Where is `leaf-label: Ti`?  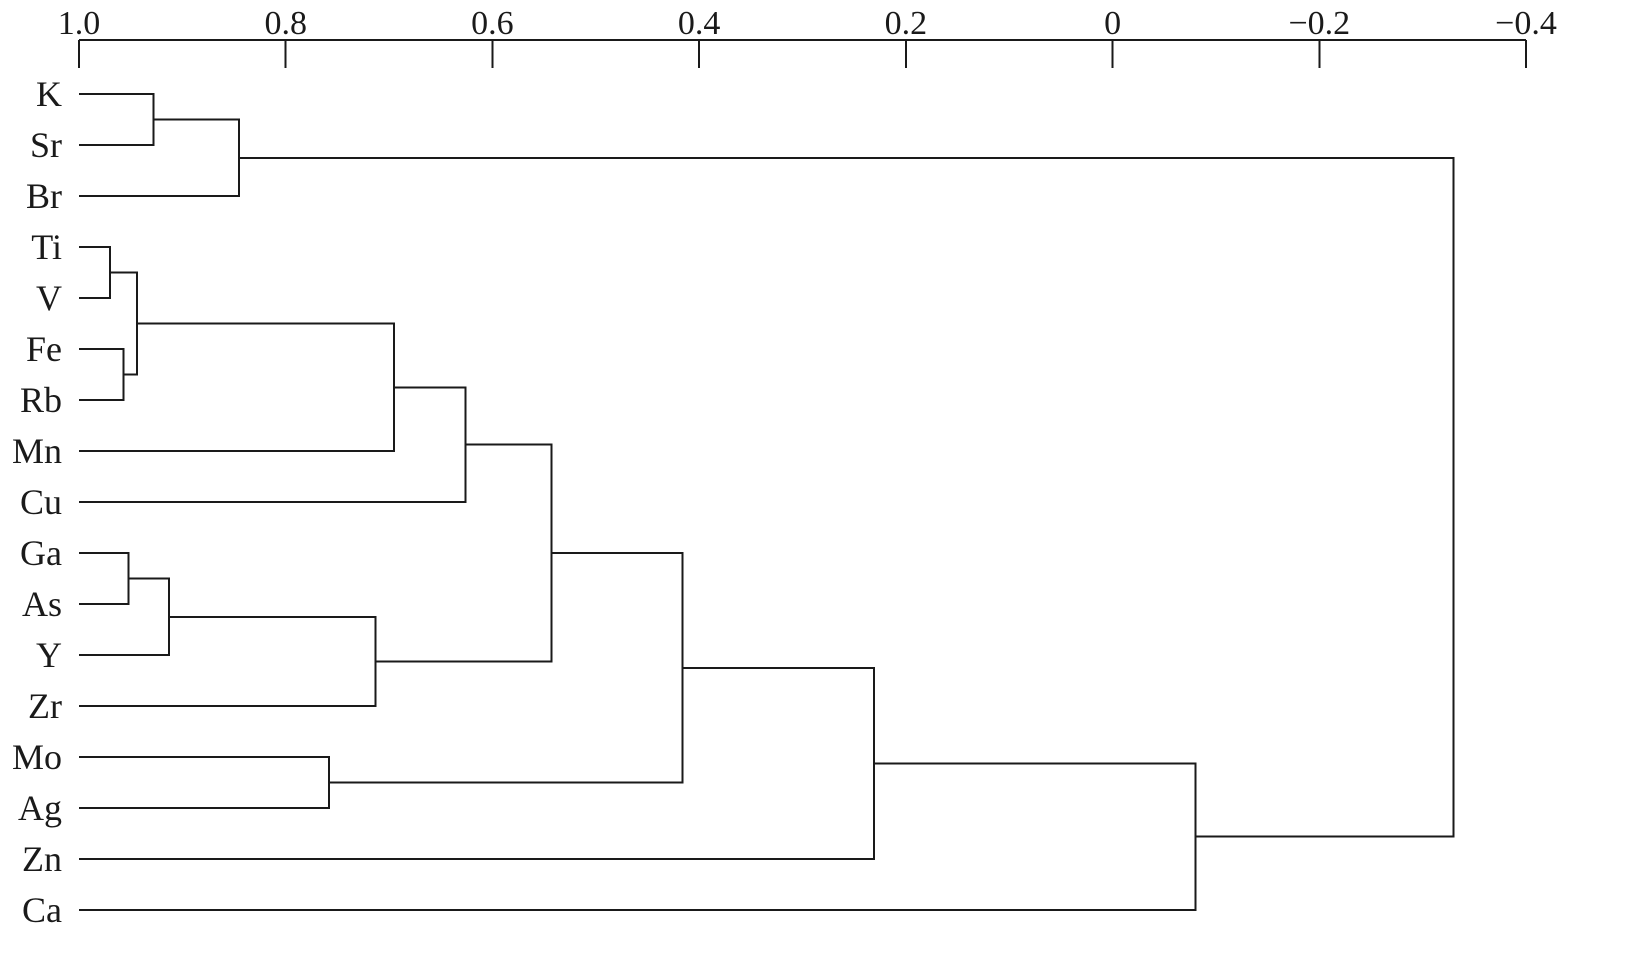
leaf-label: Ti is located at coordinates (46, 247).